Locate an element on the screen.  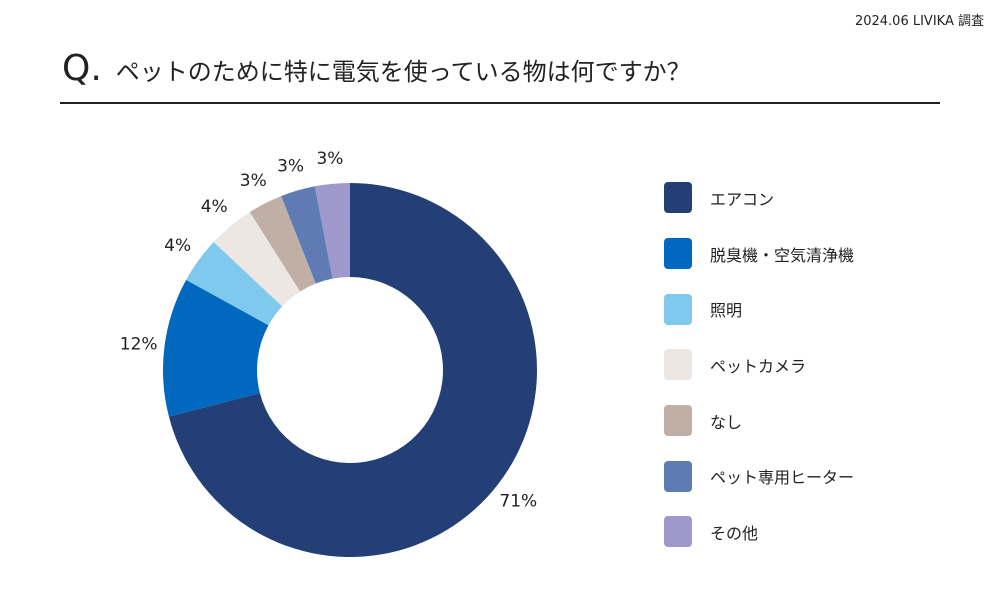
legend-item: 脱臭機・空気清浄機 is located at coordinates (759, 254).